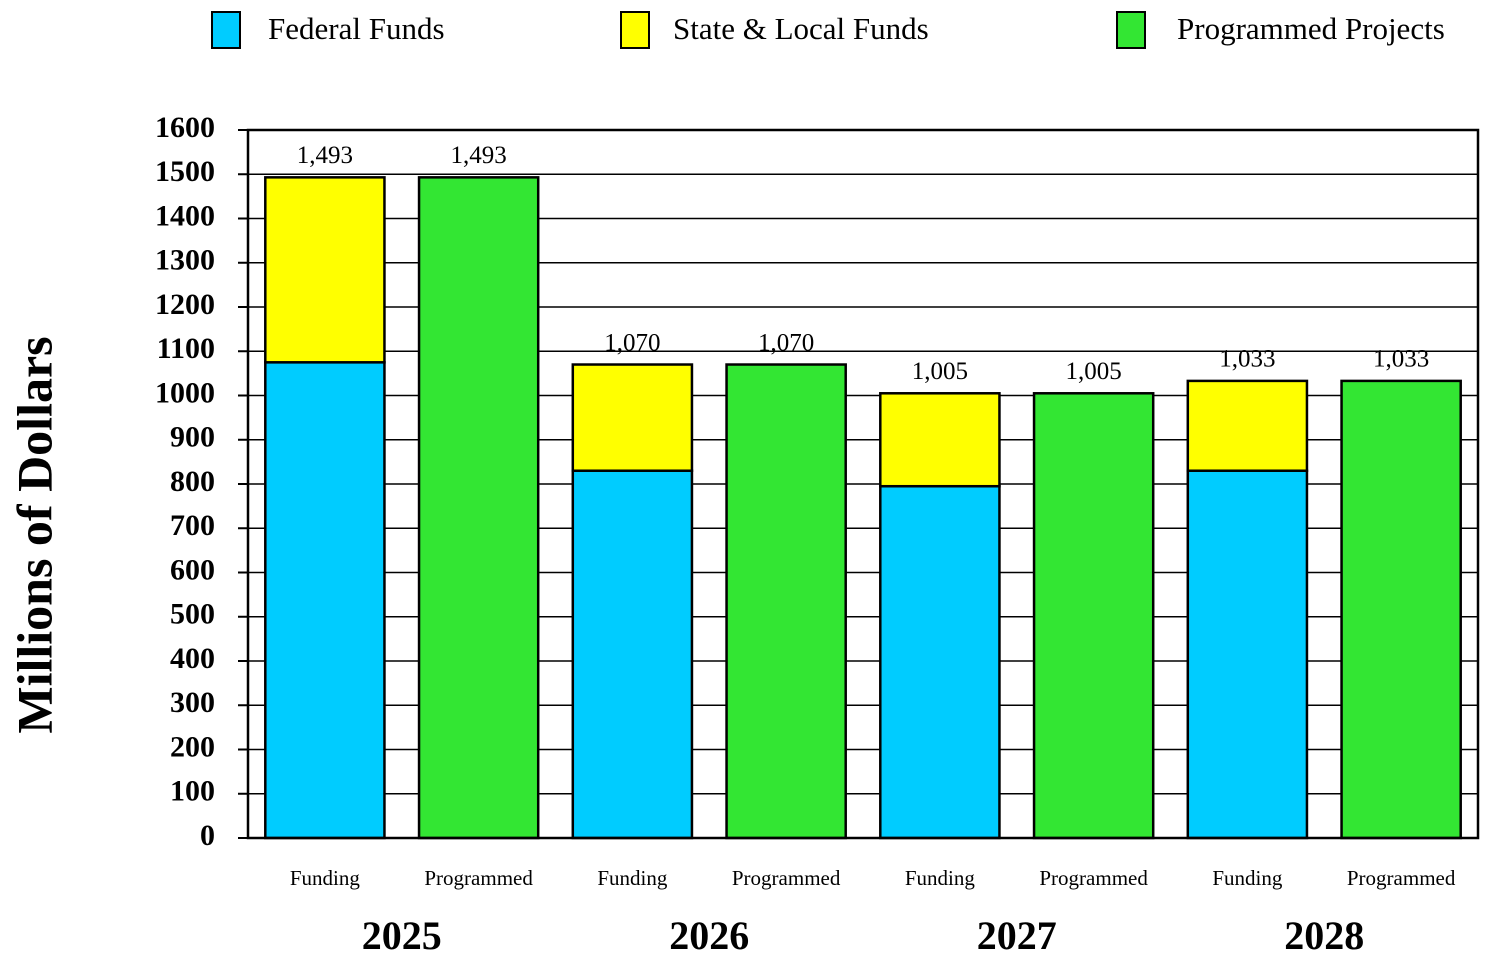 The height and width of the screenshot is (961, 1499). What do you see at coordinates (185, 392) in the screenshot?
I see `y-tick-label: 1000` at bounding box center [185, 392].